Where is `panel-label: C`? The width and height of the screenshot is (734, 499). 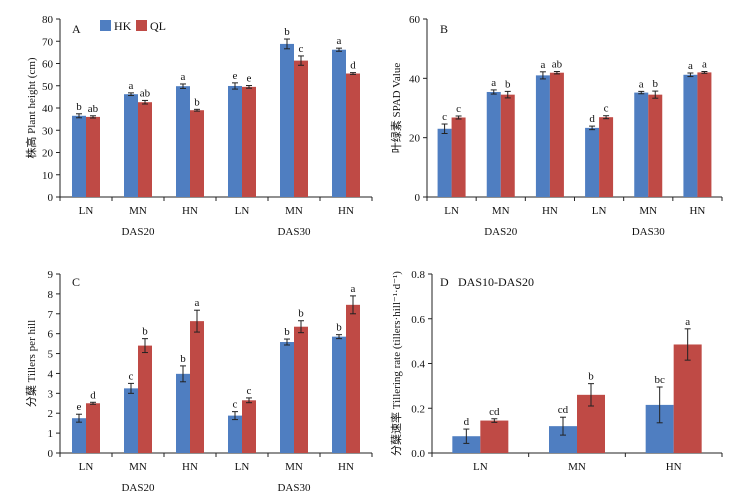 panel-label: C is located at coordinates (76, 282).